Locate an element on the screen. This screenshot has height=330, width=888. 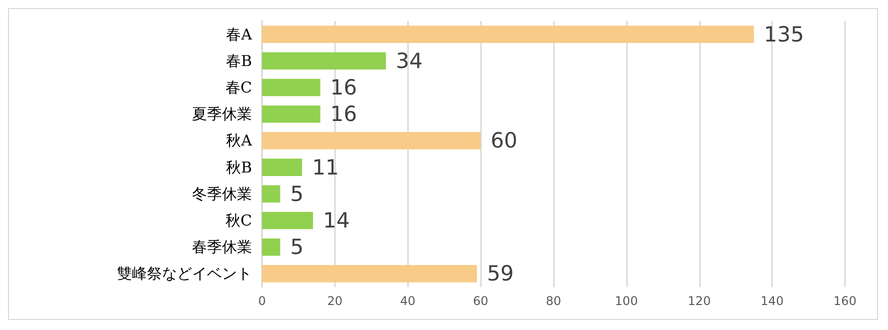
y-tick-label: 雙峰祭などイベント is located at coordinates (184, 273).